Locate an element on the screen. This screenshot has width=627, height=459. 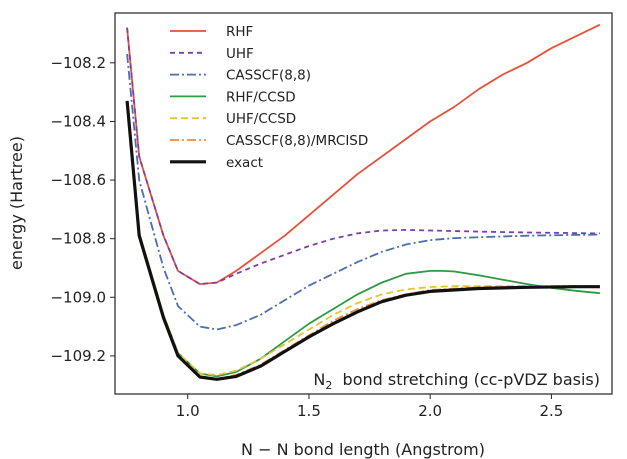
x-tick-label: 1.5 is located at coordinates (309, 411).